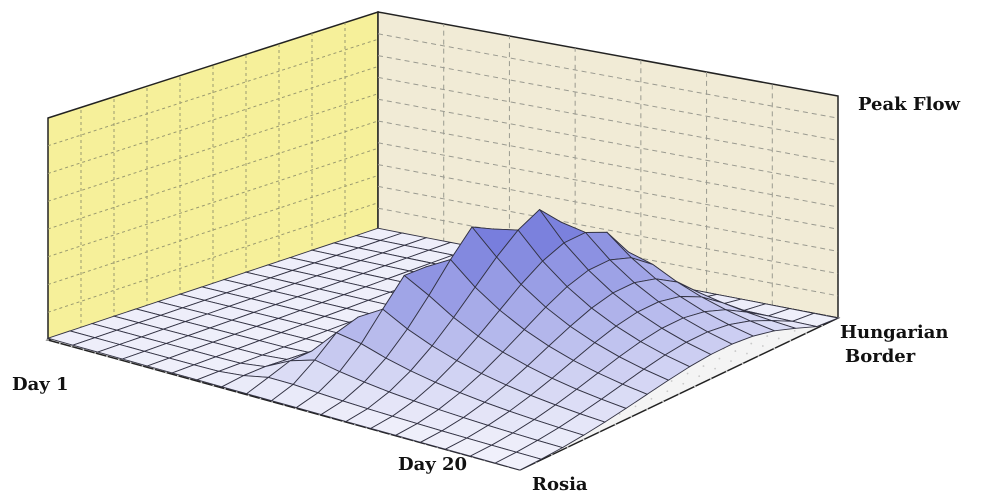  What do you see at coordinates (518, 461) in the screenshot?
I see `surface-cell` at bounding box center [518, 461].